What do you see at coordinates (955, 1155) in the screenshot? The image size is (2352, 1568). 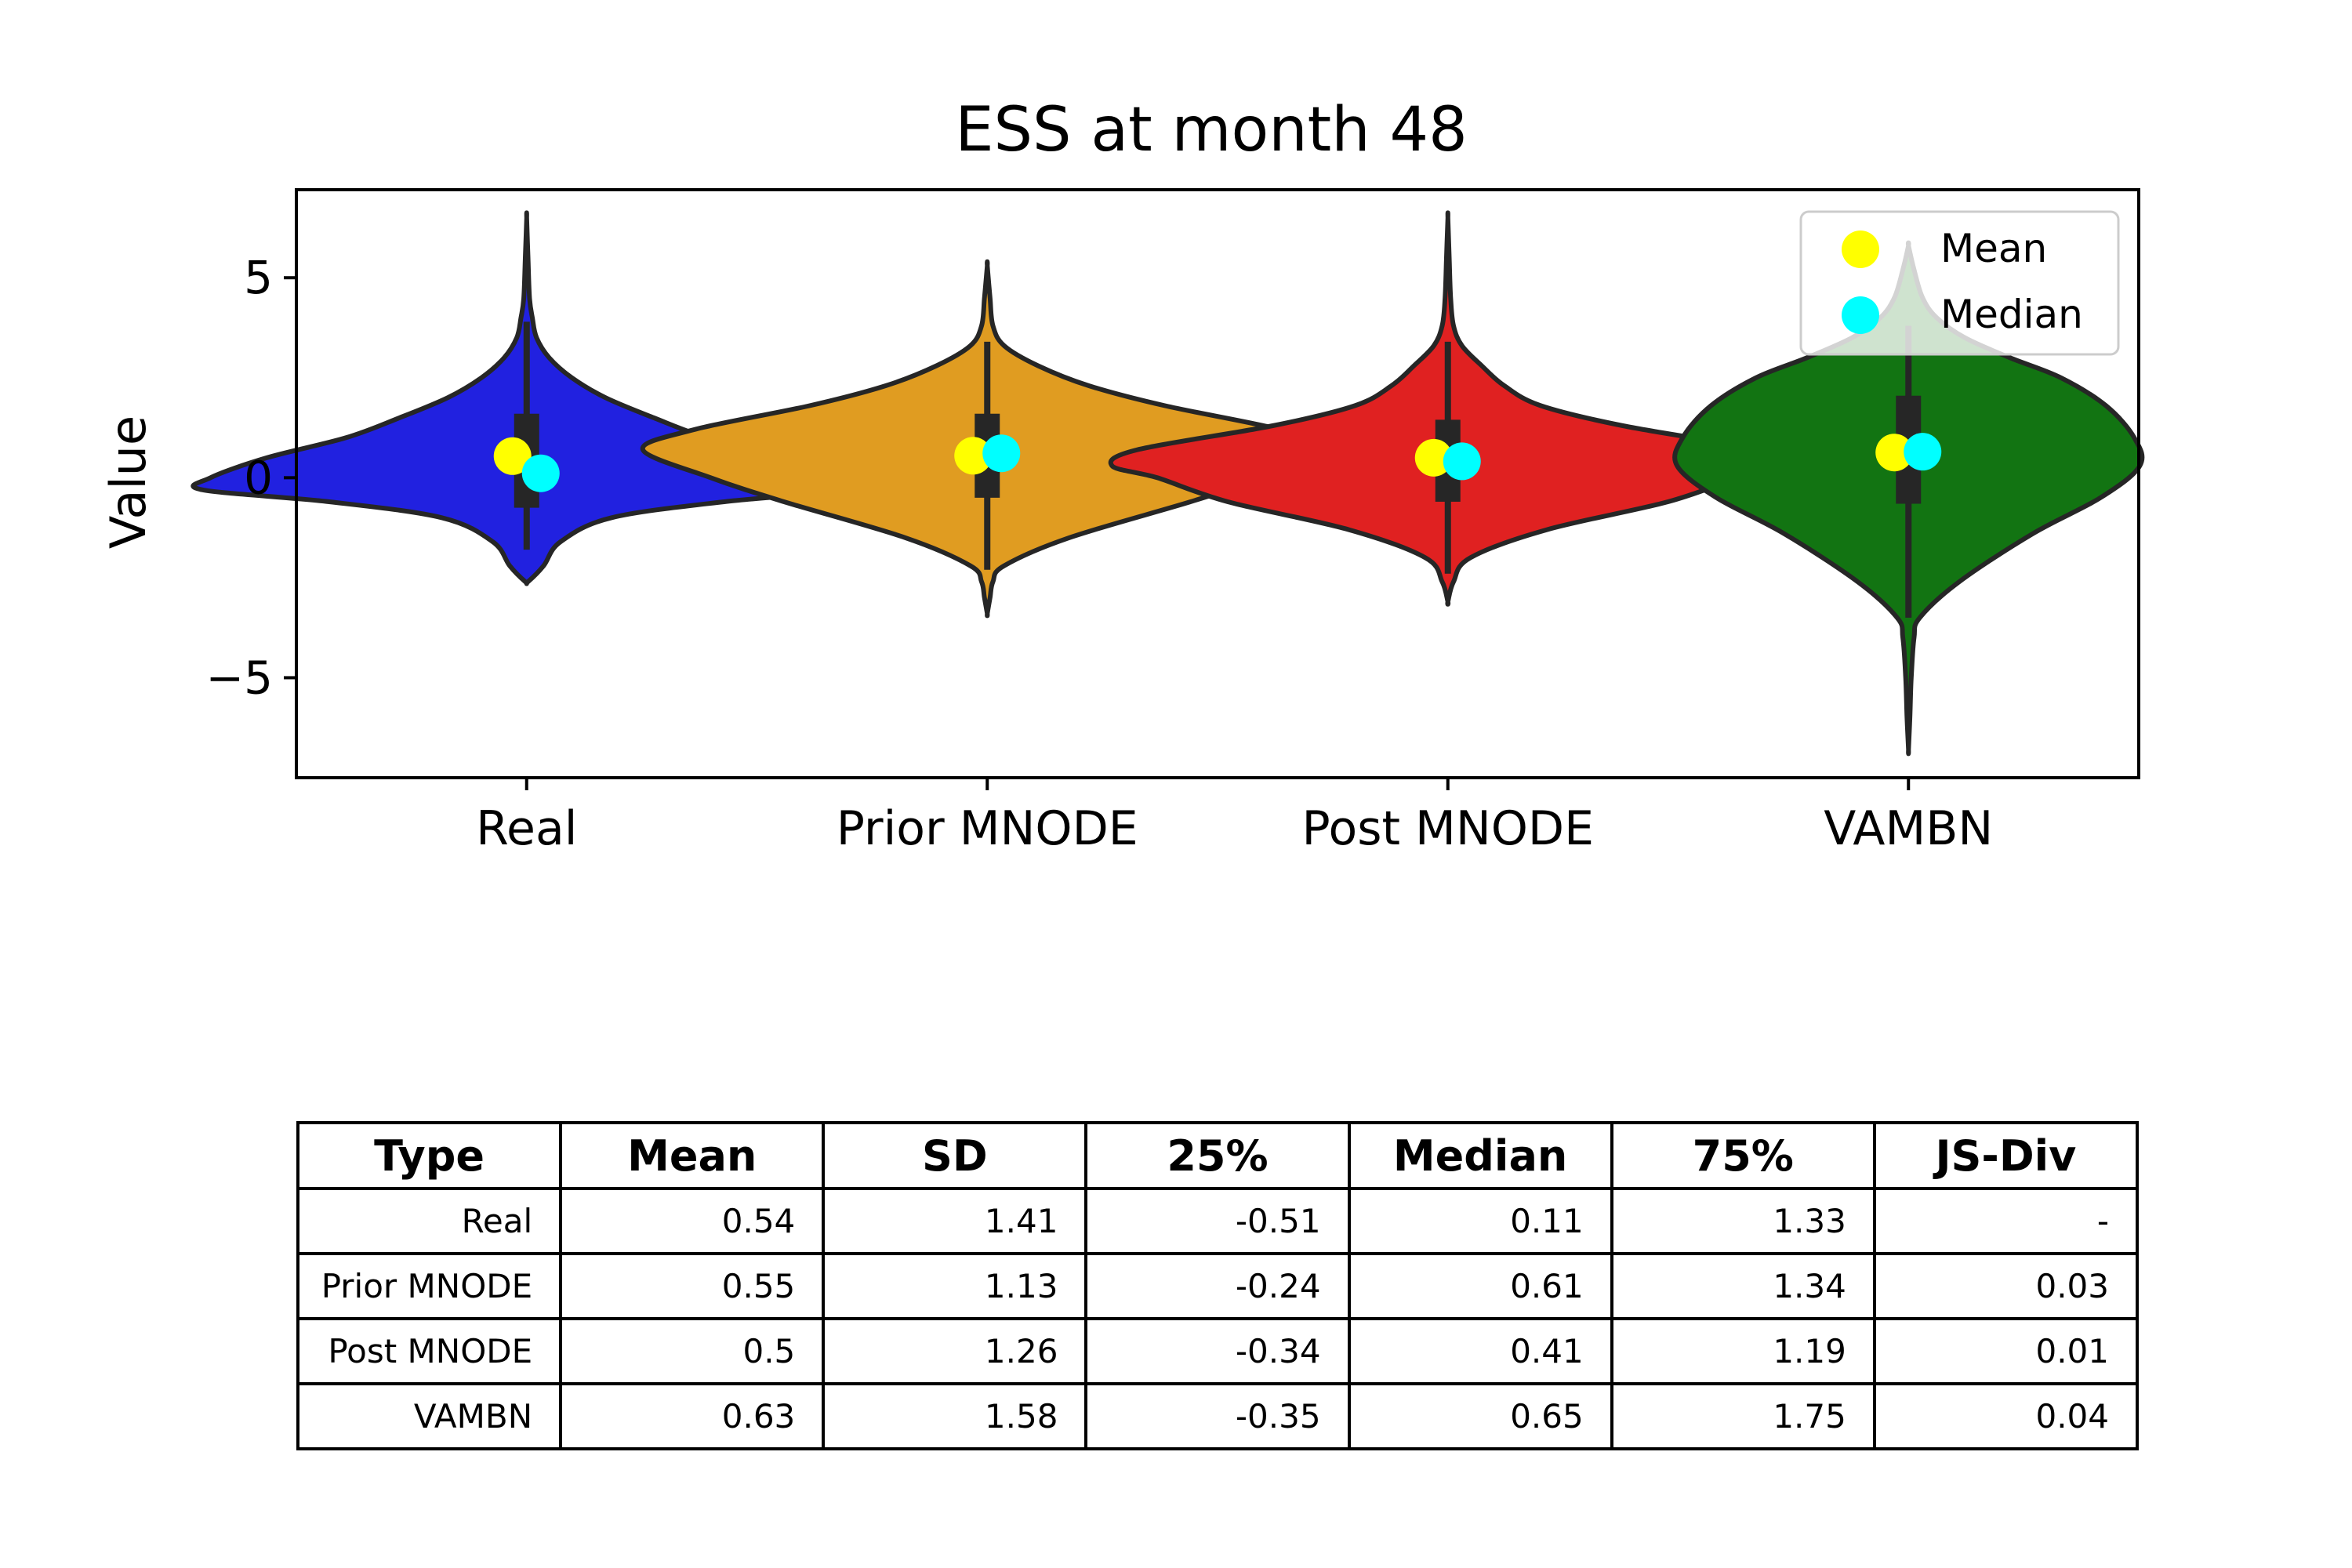 I see `table-header-cell: SD` at bounding box center [955, 1155].